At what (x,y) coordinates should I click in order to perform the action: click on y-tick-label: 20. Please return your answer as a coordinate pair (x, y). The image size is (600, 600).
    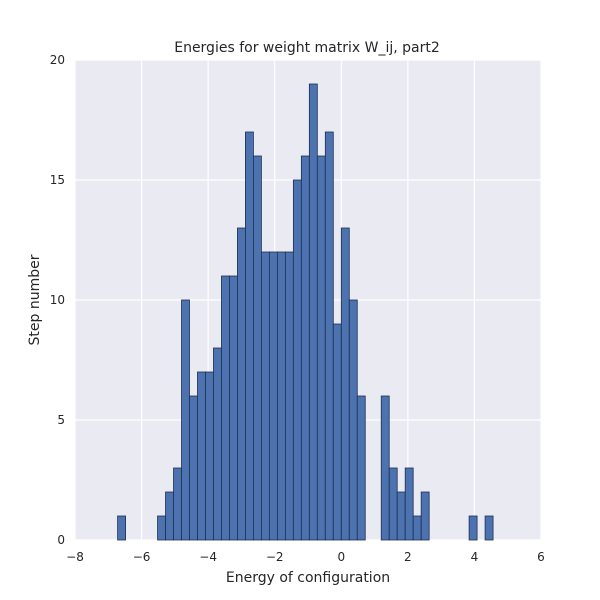
    Looking at the image, I should click on (57, 60).